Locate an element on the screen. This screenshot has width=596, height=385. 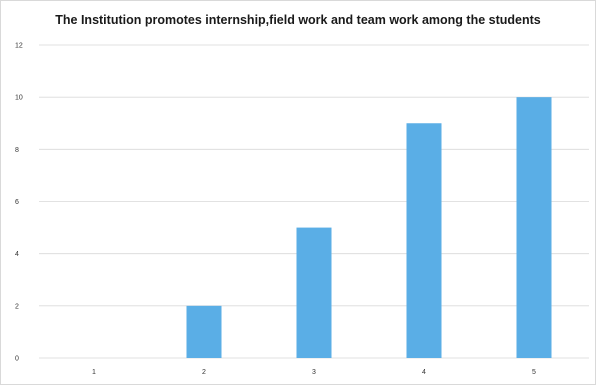
y-tick-label: 4 is located at coordinates (17, 254).